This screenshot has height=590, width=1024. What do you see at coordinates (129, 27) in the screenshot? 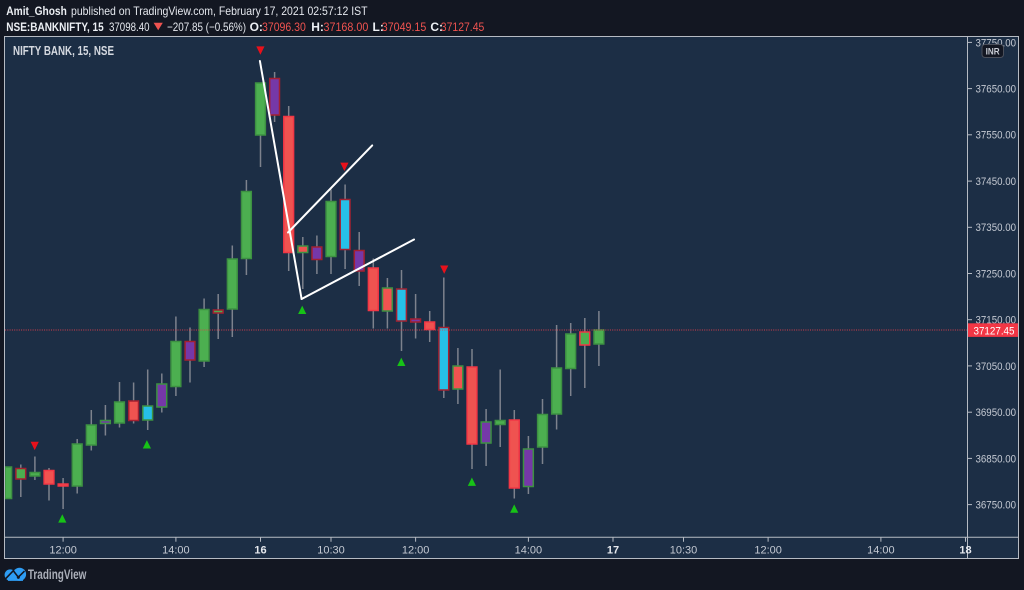
I see `svg-text: 37098.40` at bounding box center [129, 27].